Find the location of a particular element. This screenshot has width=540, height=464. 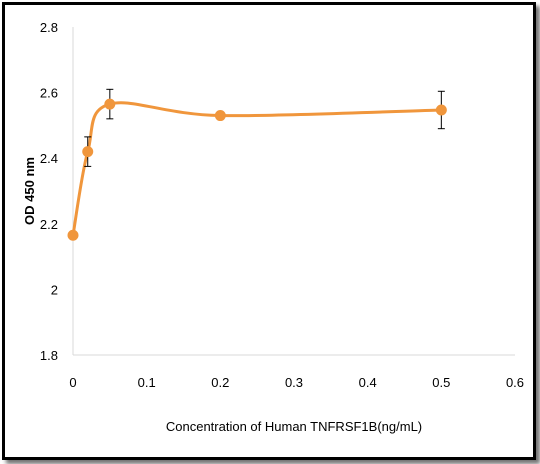

x-tick-label: 0.3 is located at coordinates (294, 382).